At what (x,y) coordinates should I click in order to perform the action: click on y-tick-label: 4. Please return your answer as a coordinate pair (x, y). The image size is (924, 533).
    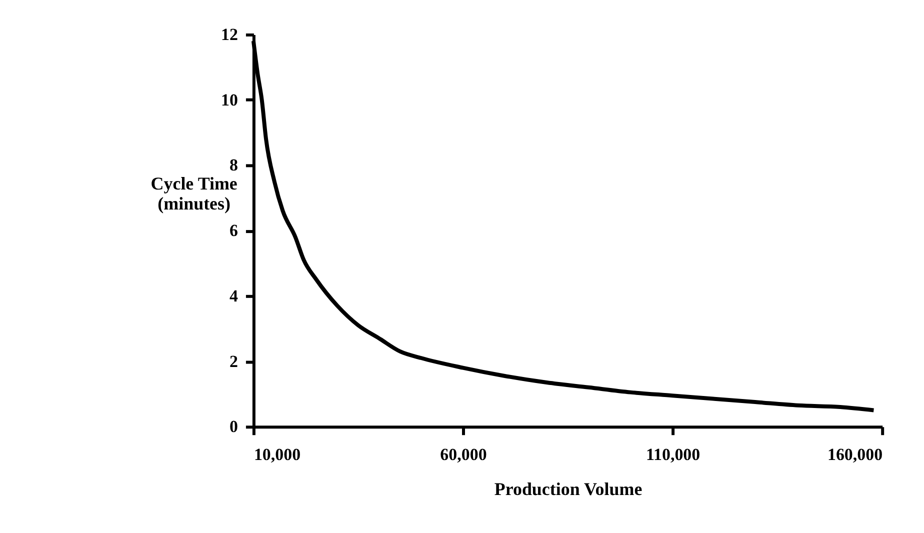
    Looking at the image, I should click on (234, 296).